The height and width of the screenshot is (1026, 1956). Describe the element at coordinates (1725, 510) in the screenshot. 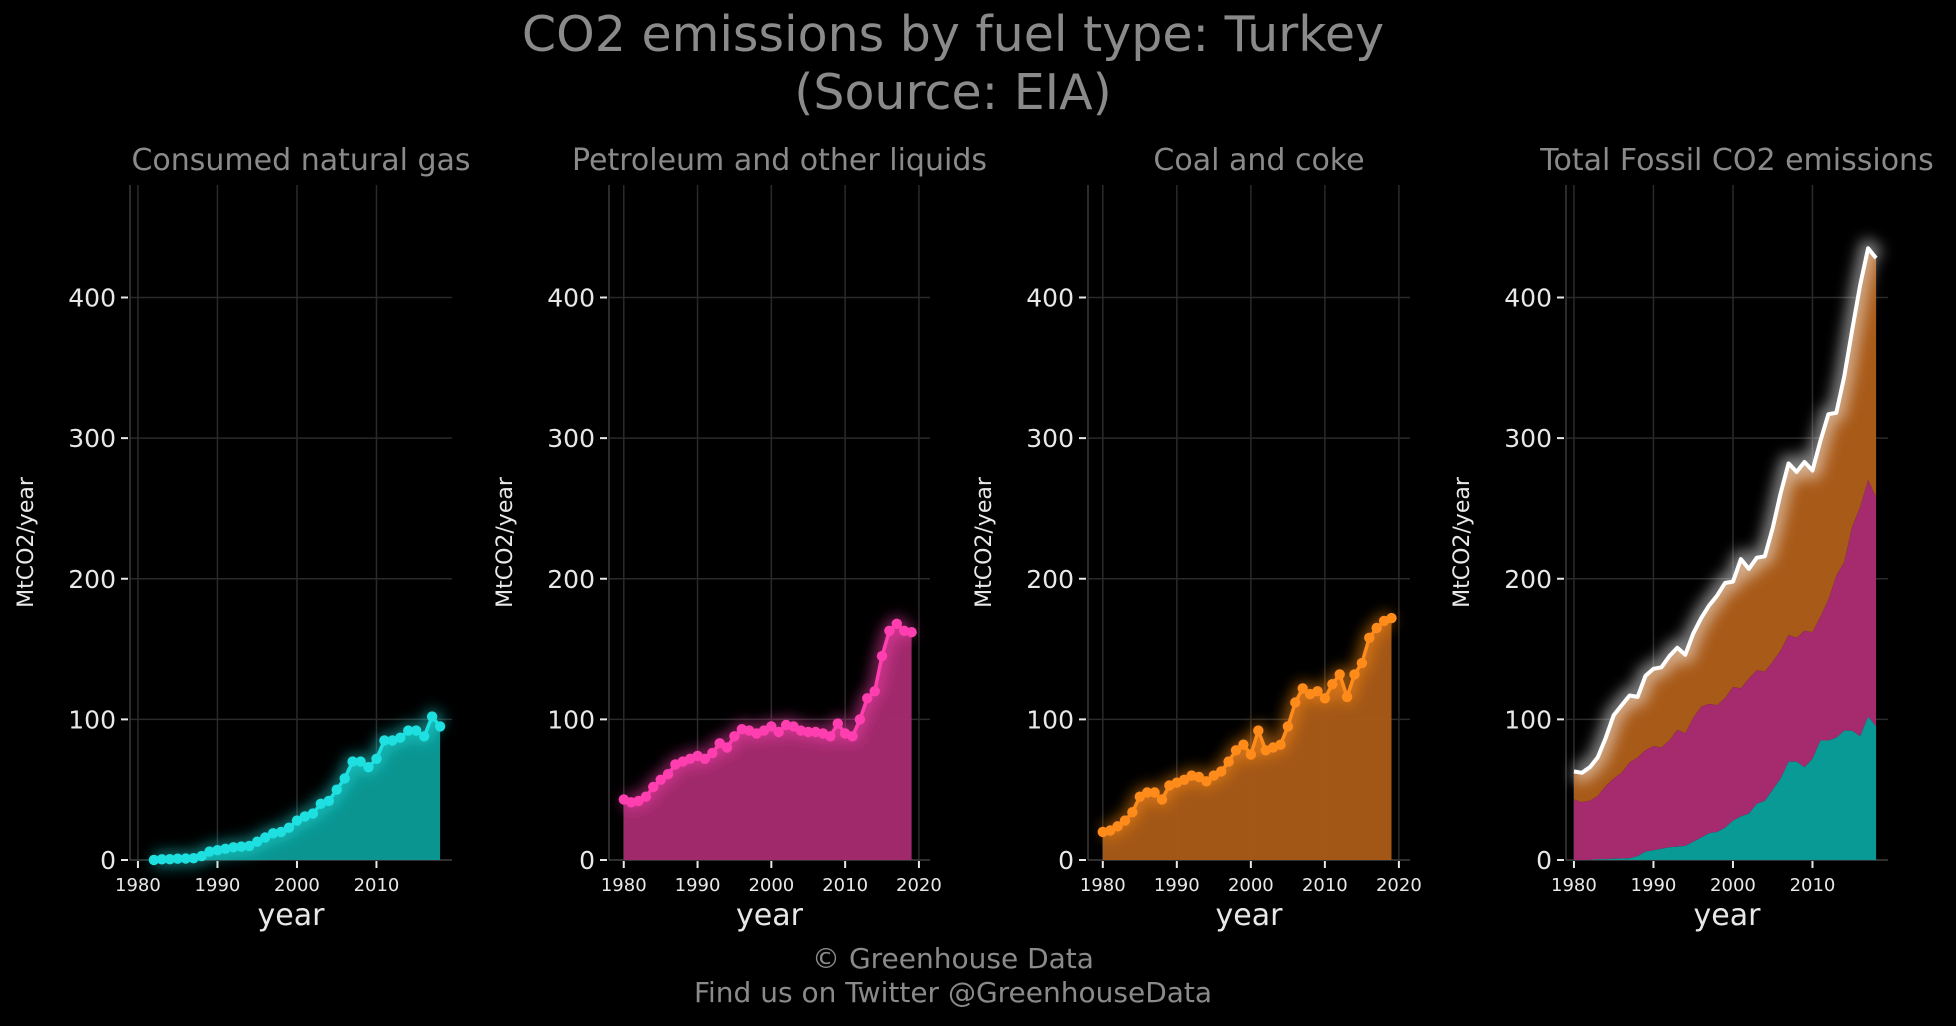

I see `total-line` at that location.